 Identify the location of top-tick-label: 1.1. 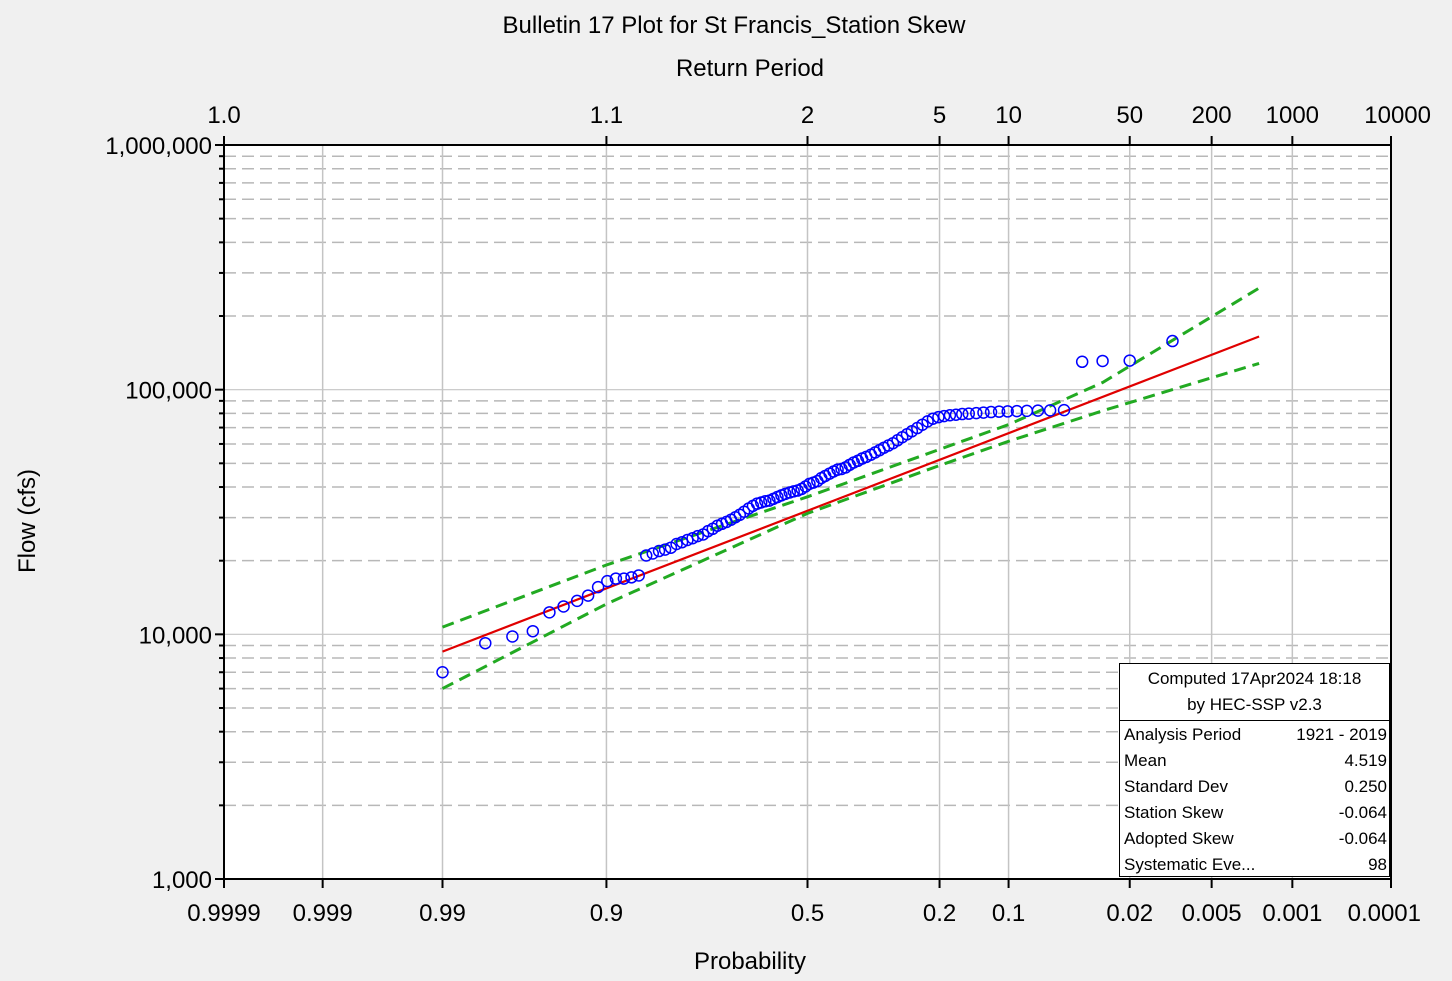
(606, 115).